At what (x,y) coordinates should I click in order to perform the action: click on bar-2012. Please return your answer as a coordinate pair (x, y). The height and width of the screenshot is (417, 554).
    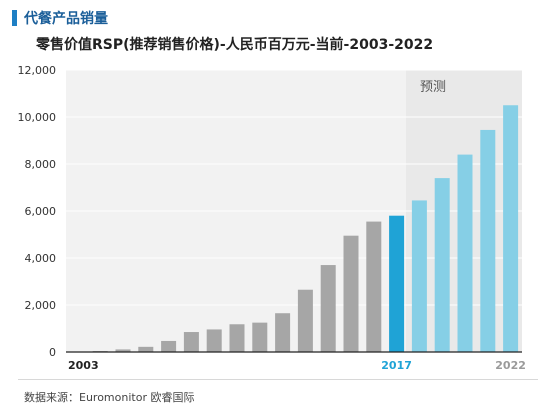
    Looking at the image, I should click on (283, 332).